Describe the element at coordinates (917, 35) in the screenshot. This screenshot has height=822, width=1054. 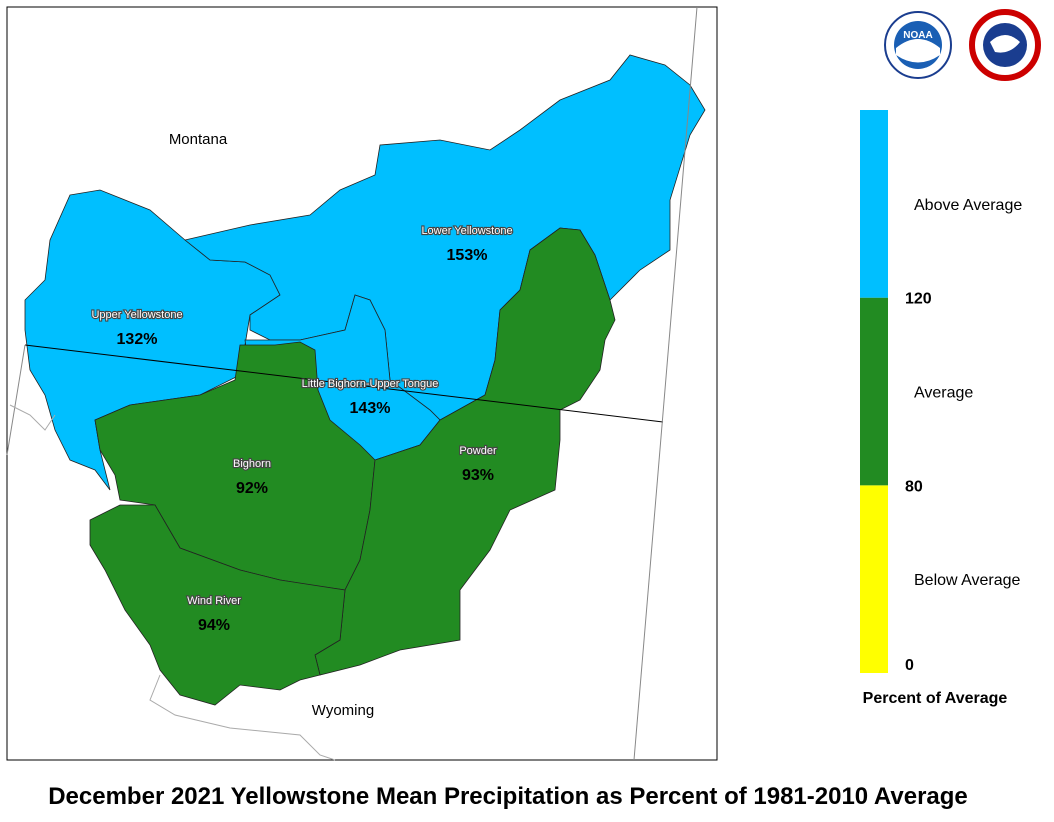
I see `logo-text: NOAA` at that location.